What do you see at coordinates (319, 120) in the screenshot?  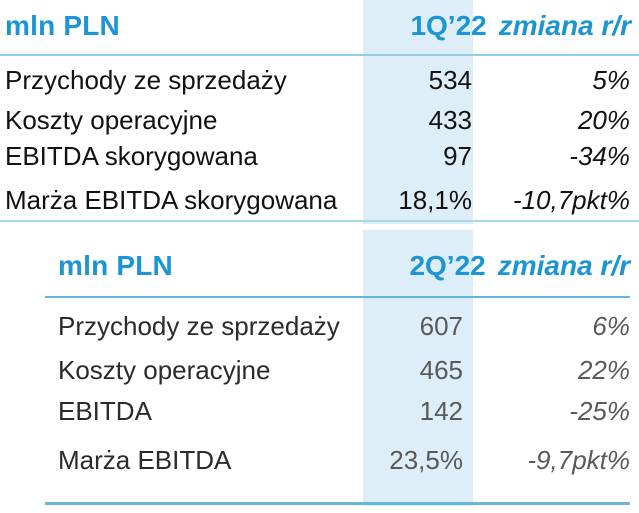 I see `table-row: Koszty operacyjne 433 20%` at bounding box center [319, 120].